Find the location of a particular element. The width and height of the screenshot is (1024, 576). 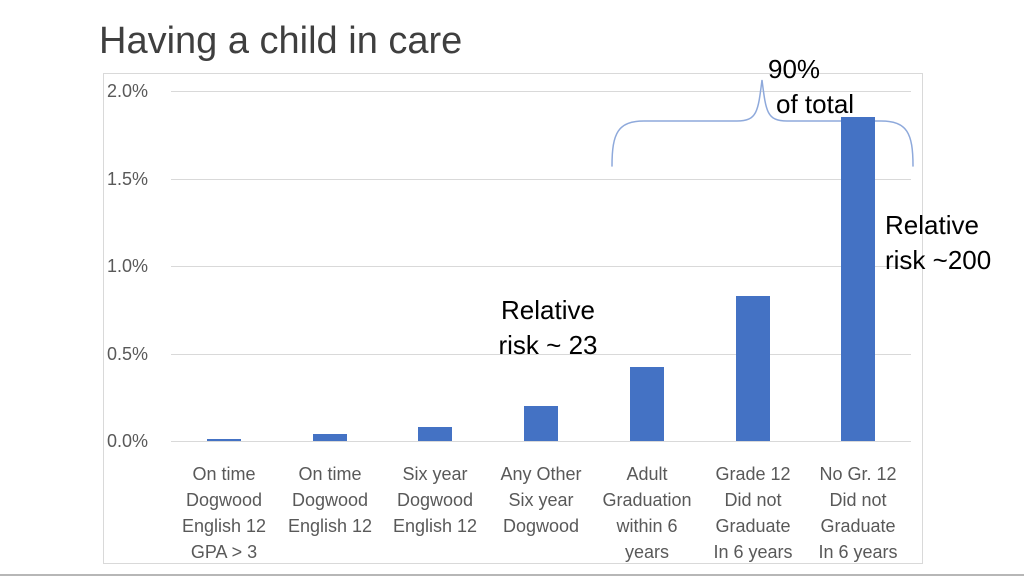

x-axis-category-label: Six year Dogwood English 12 is located at coordinates (435, 500).